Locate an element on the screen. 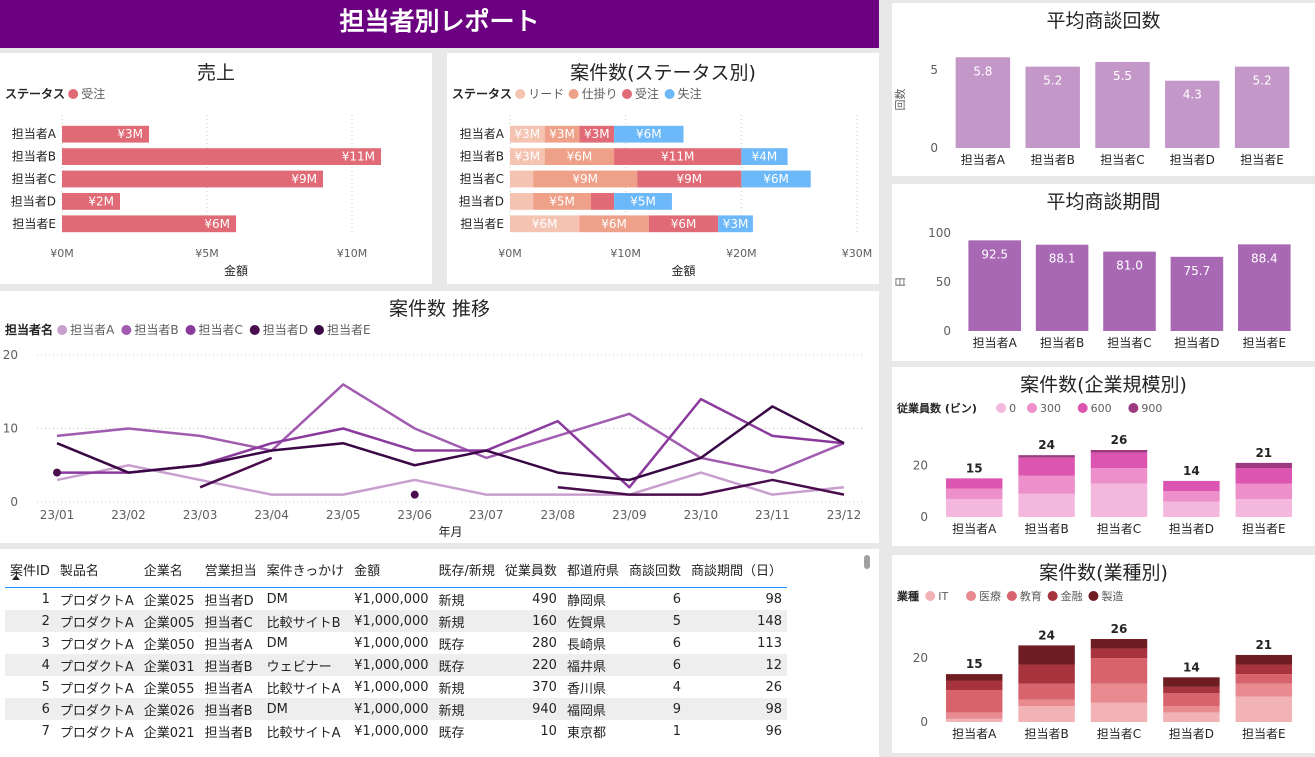  table-cell: 佐賀県 is located at coordinates (592, 621).